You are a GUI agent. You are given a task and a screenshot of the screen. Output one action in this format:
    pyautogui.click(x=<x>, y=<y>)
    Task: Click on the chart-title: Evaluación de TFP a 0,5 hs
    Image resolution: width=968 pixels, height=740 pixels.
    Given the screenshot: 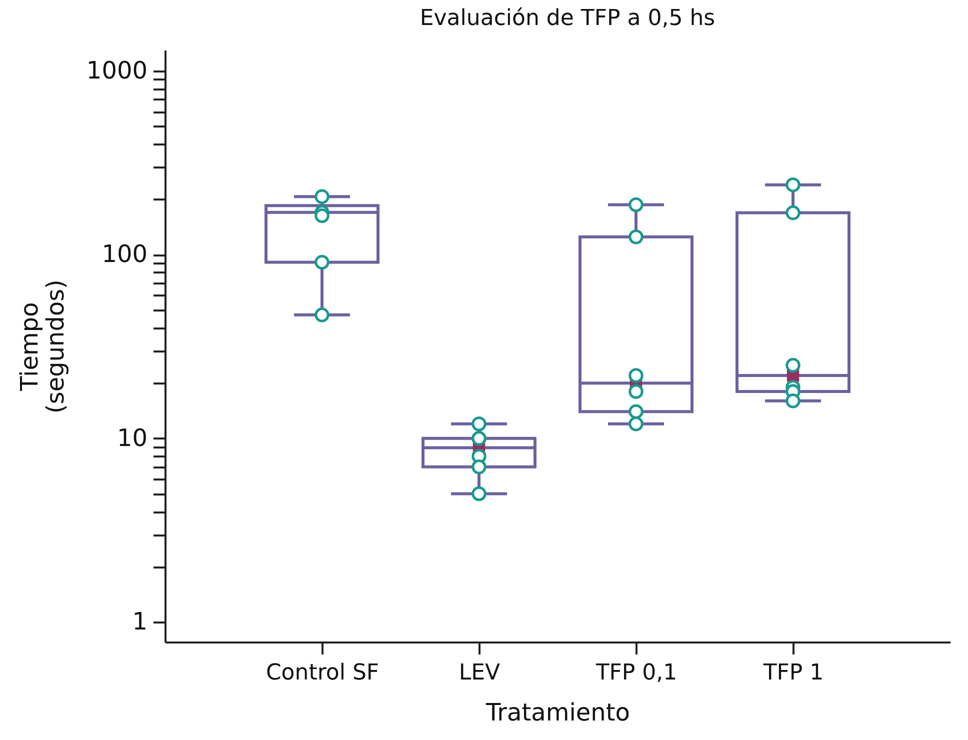 What is the action you would take?
    pyautogui.click(x=568, y=18)
    